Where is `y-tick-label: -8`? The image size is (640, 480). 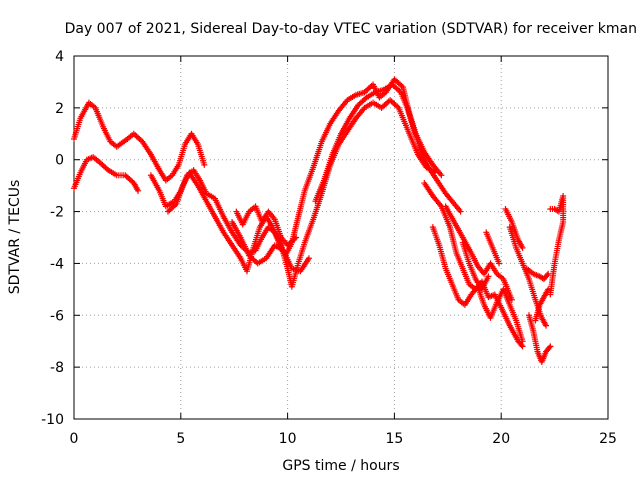
y-tick-label: -8 is located at coordinates (57, 368).